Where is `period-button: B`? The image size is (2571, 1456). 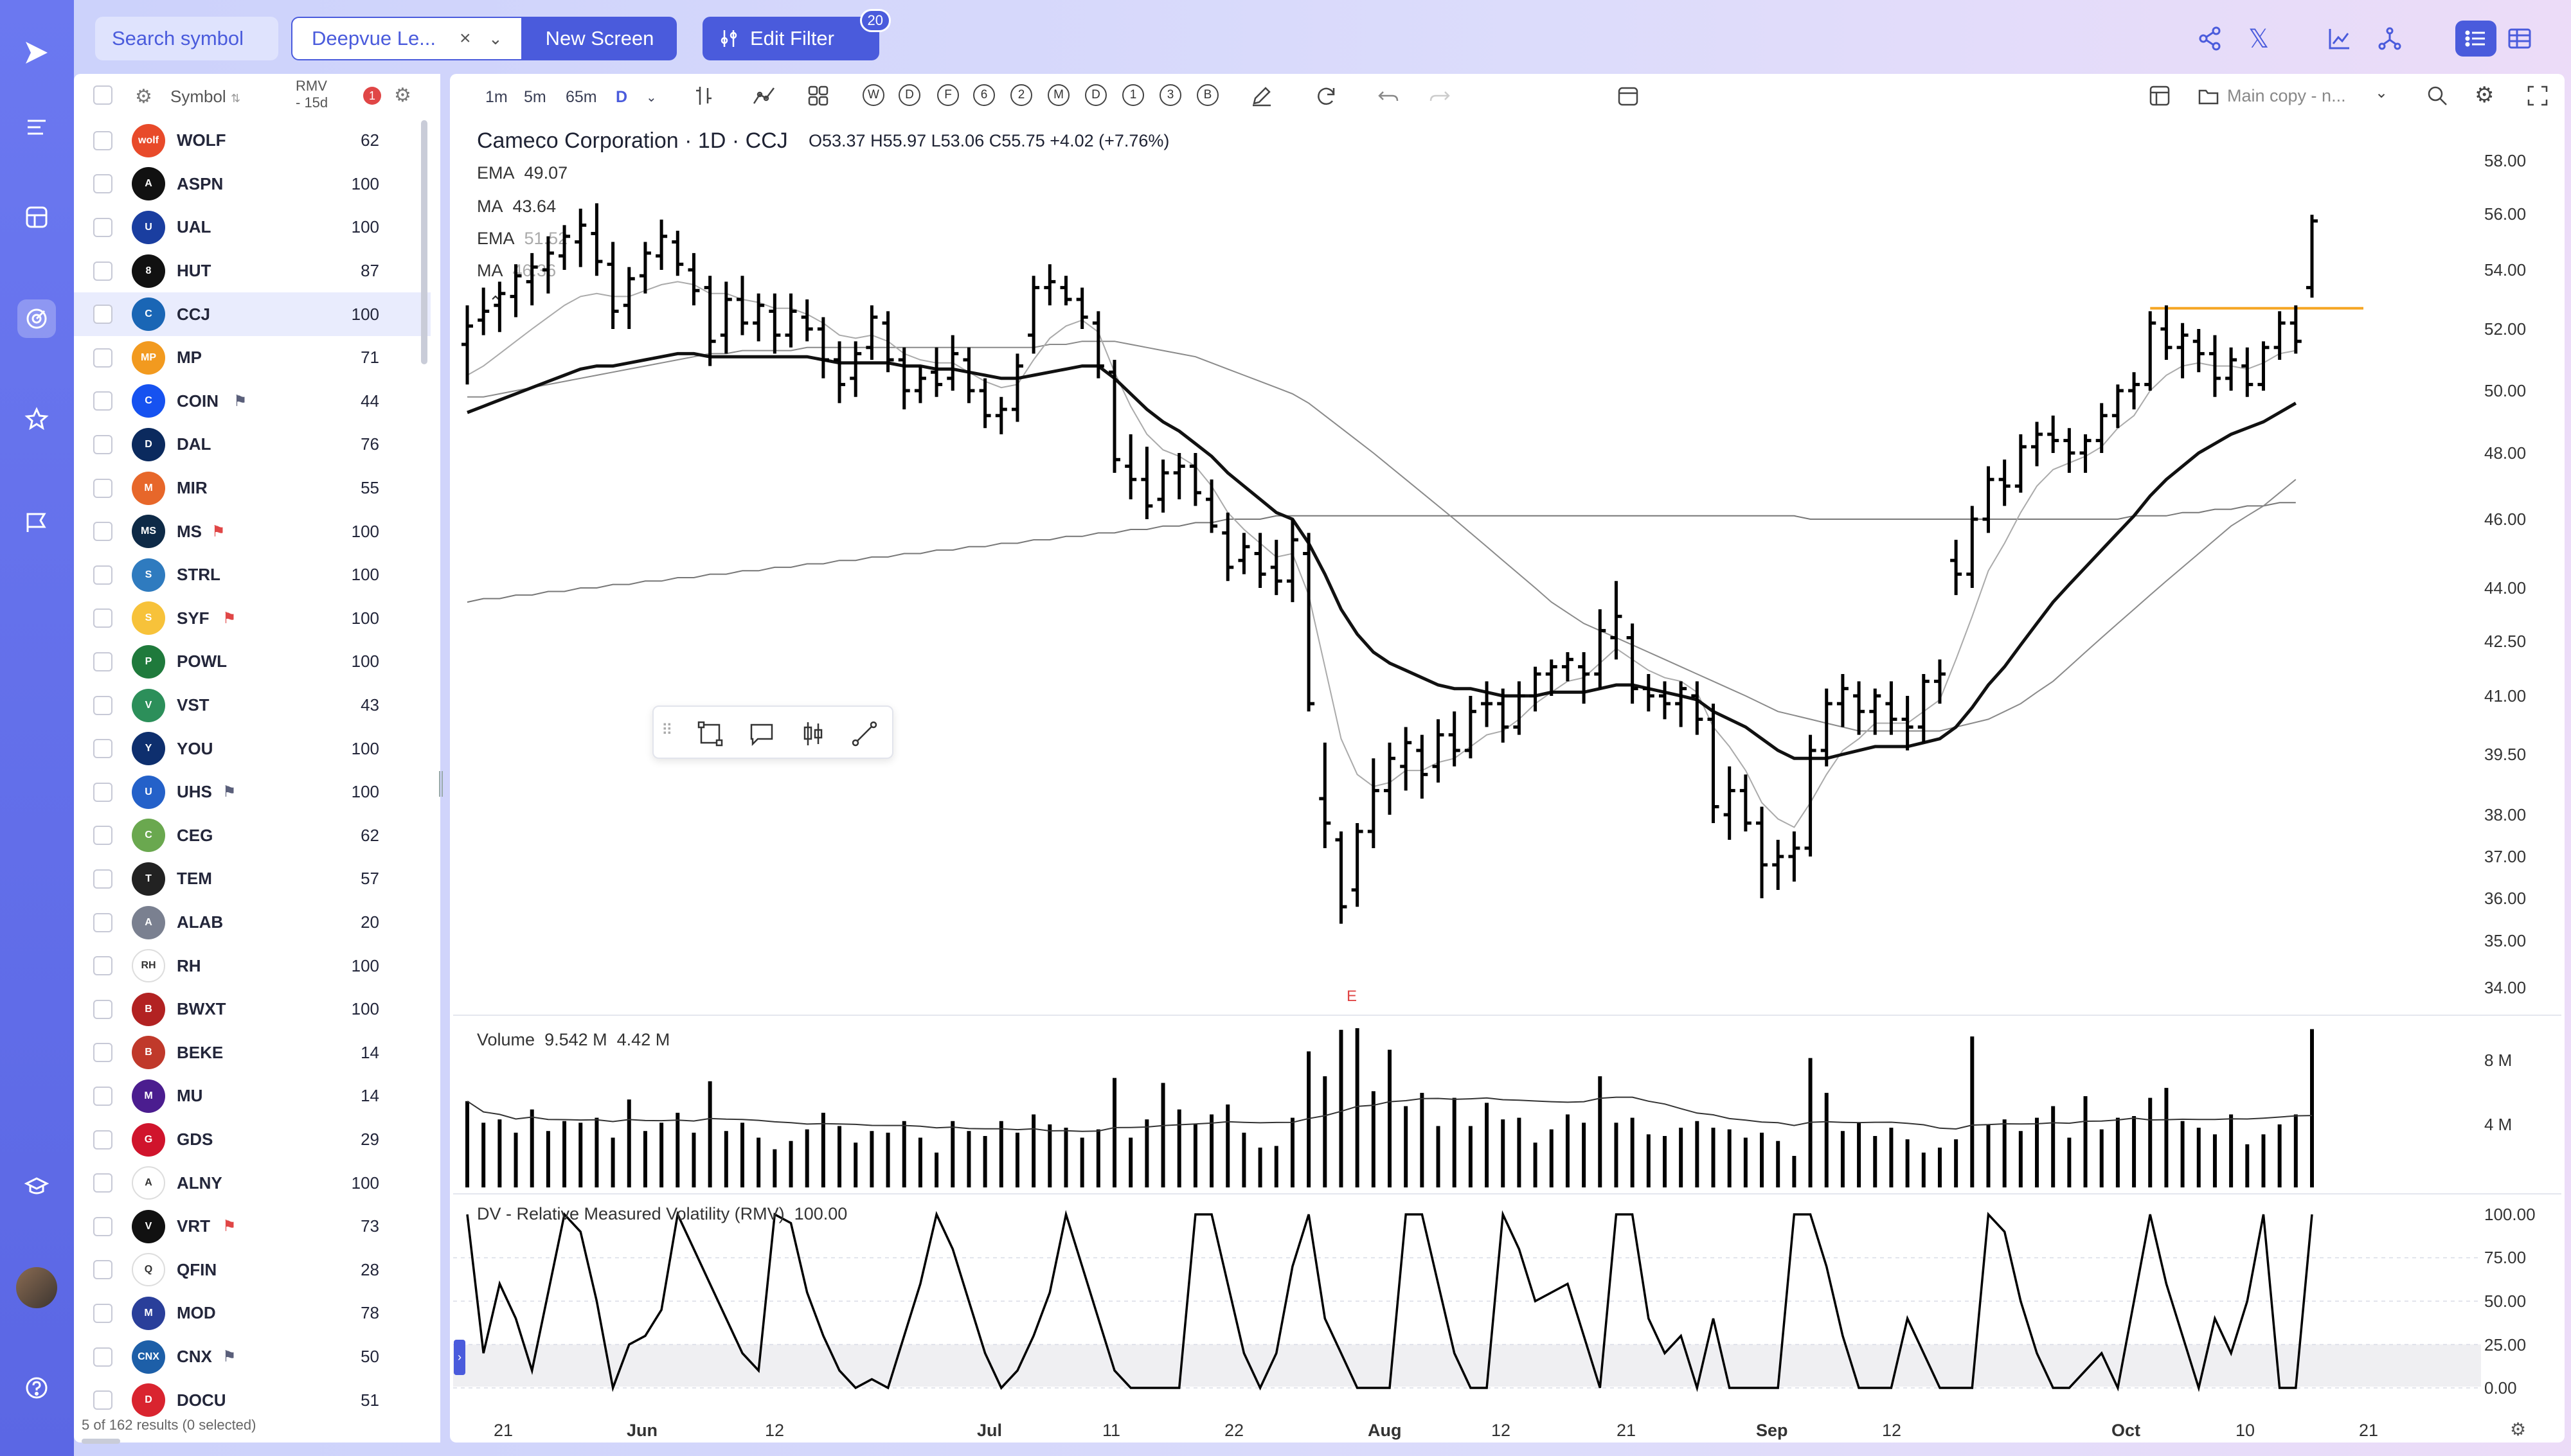 period-button: B is located at coordinates (1208, 95).